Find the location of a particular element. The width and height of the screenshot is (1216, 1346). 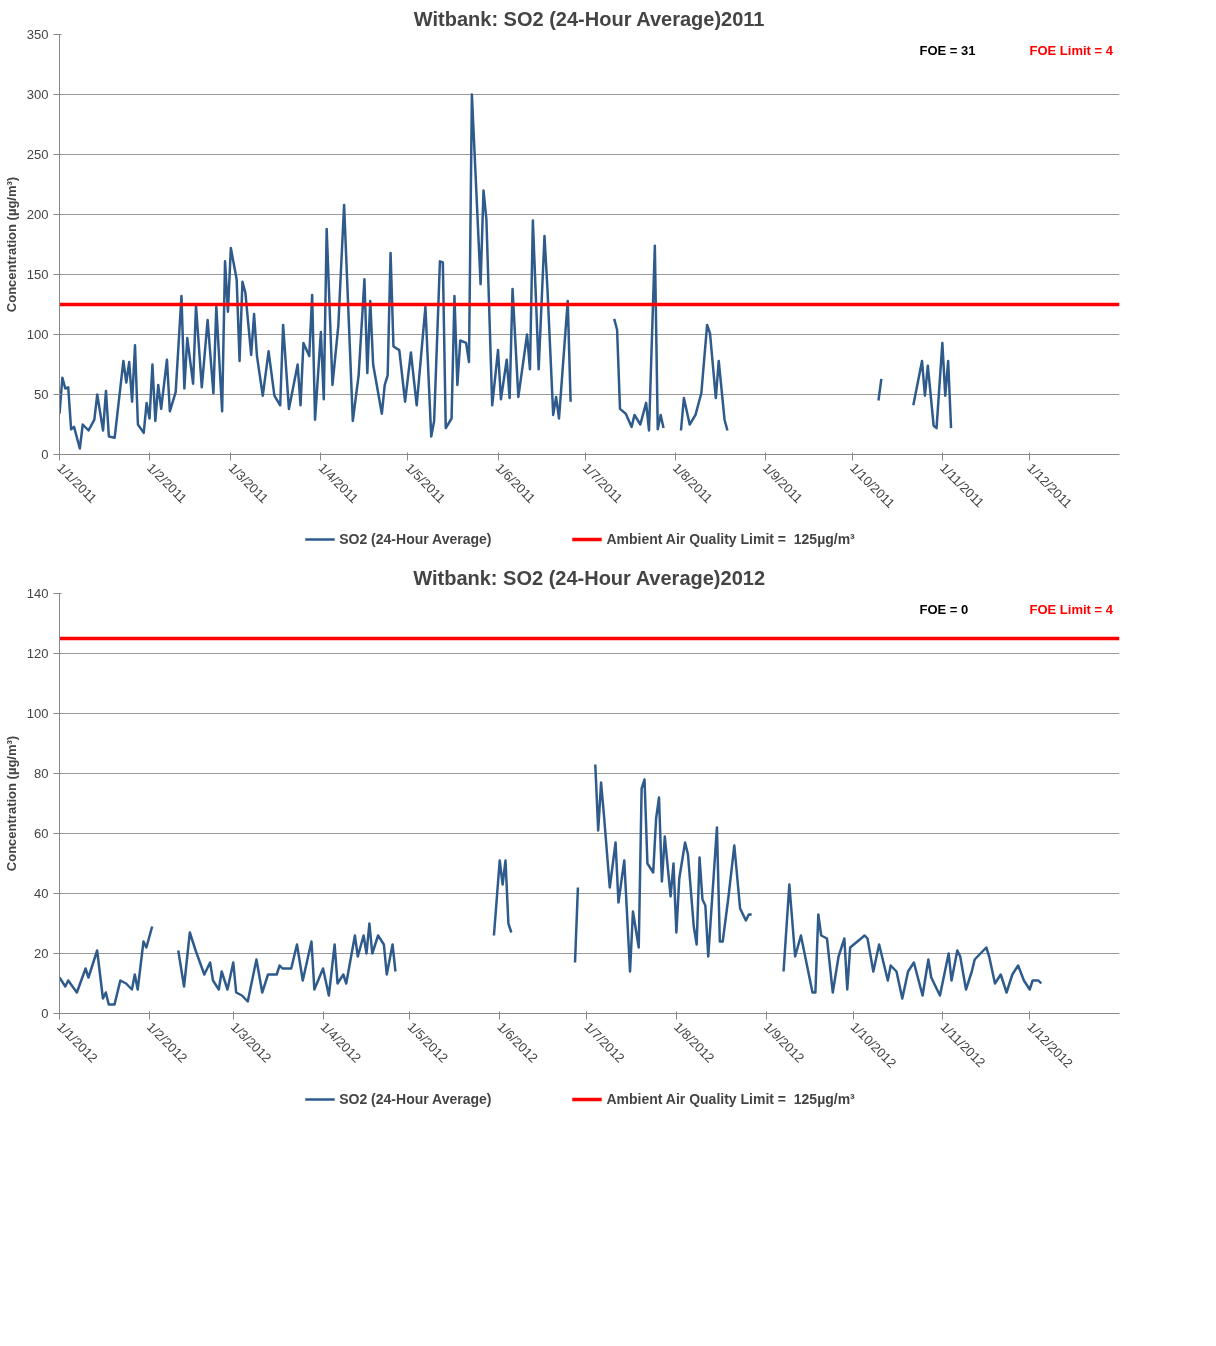

y-tick-label: 150 is located at coordinates (37, 274).